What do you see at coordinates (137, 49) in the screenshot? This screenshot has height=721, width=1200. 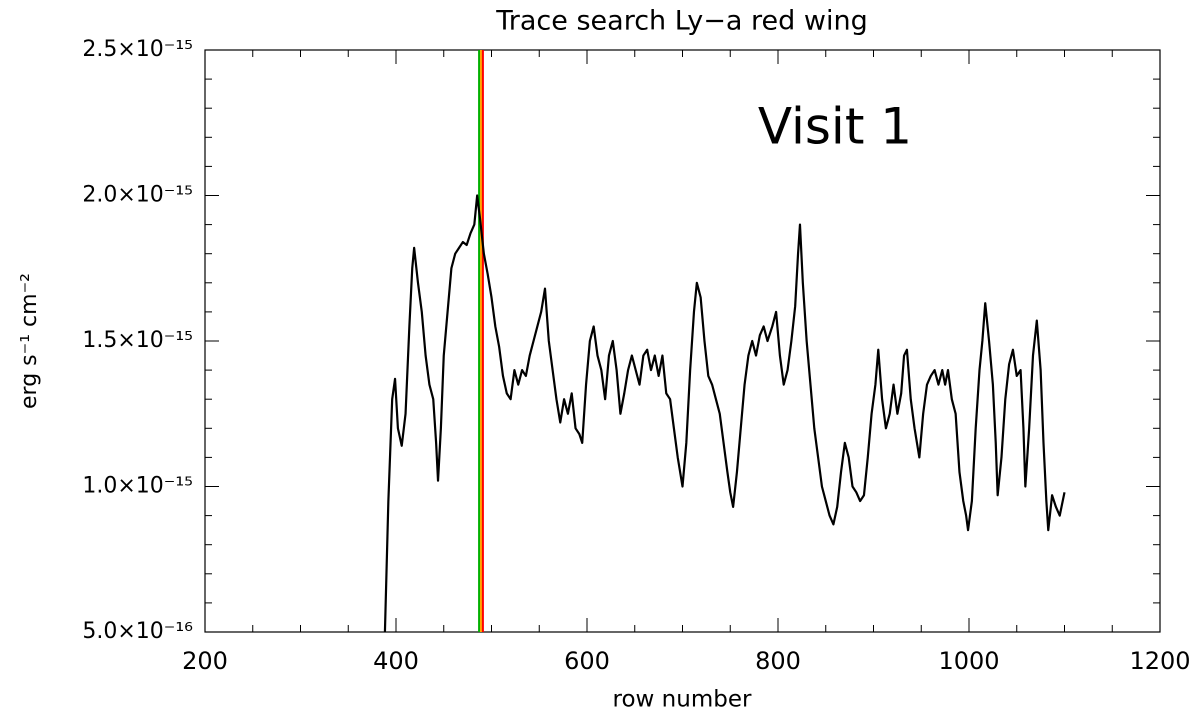 I see `y-tick-label: 2.5×10⁻¹⁵` at bounding box center [137, 49].